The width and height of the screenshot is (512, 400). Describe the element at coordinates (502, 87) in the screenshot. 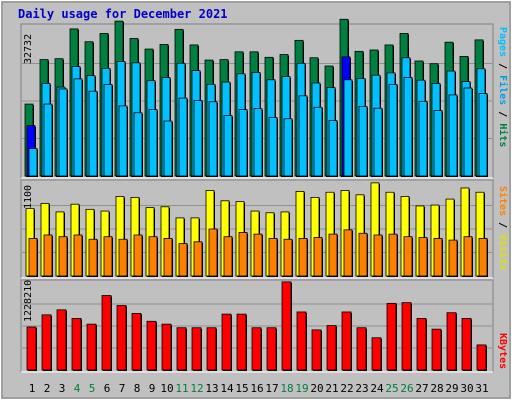

I see `hits-legend: Pages / Files / Hits` at that location.